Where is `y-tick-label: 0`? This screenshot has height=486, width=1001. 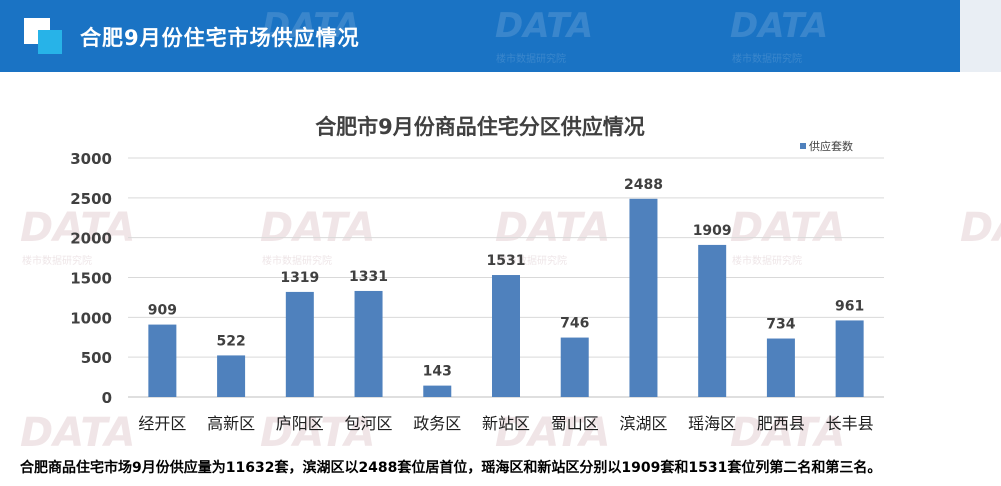 y-tick-label: 0 is located at coordinates (107, 398).